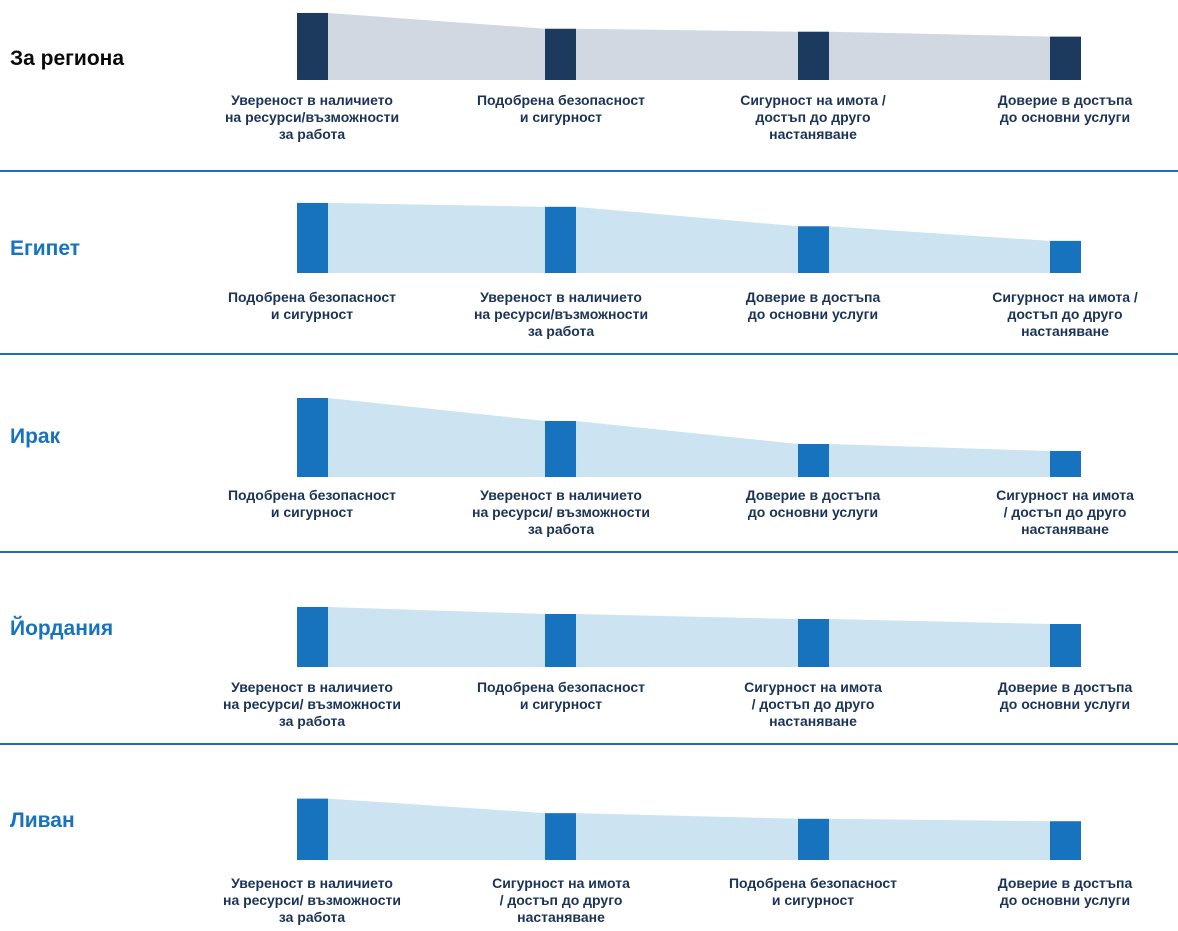  What do you see at coordinates (35, 436) in the screenshot?
I see `panel-title: Ирак` at bounding box center [35, 436].